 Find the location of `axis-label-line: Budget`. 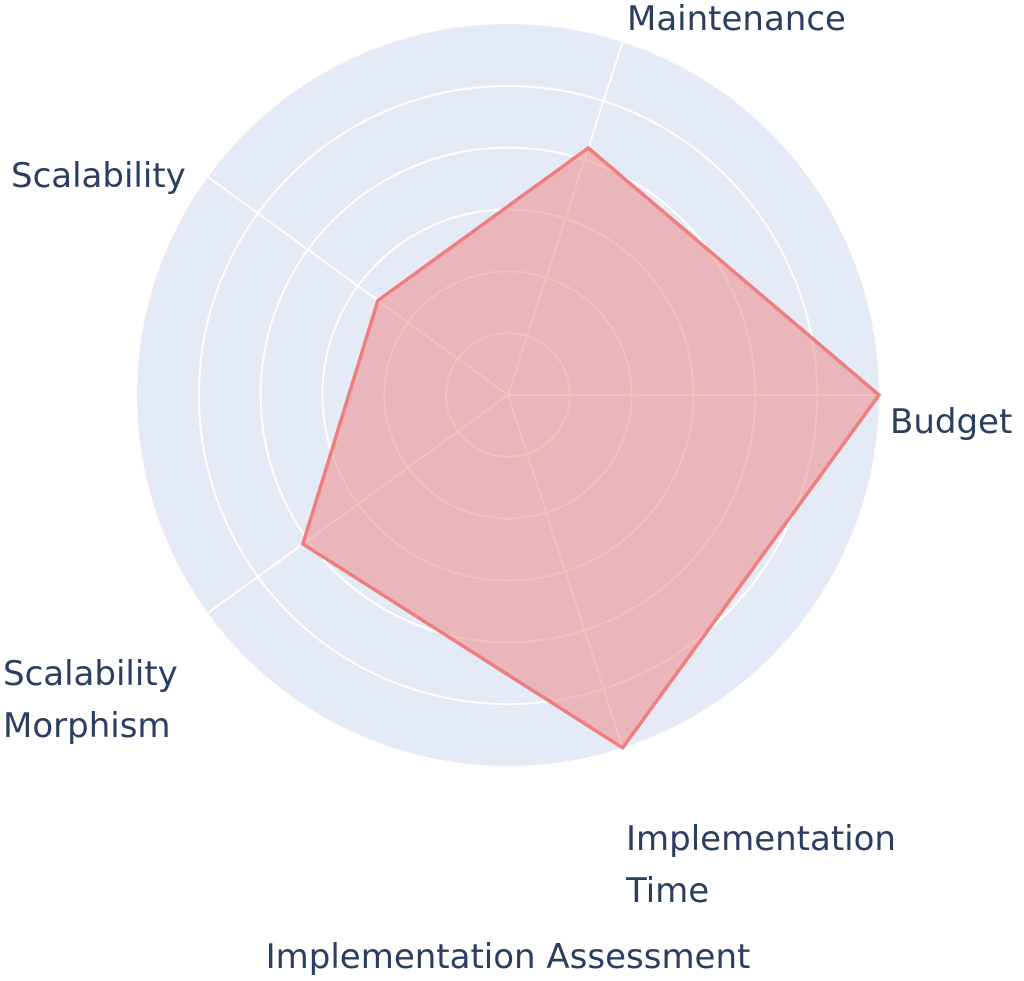

axis-label-line: Budget is located at coordinates (951, 422).